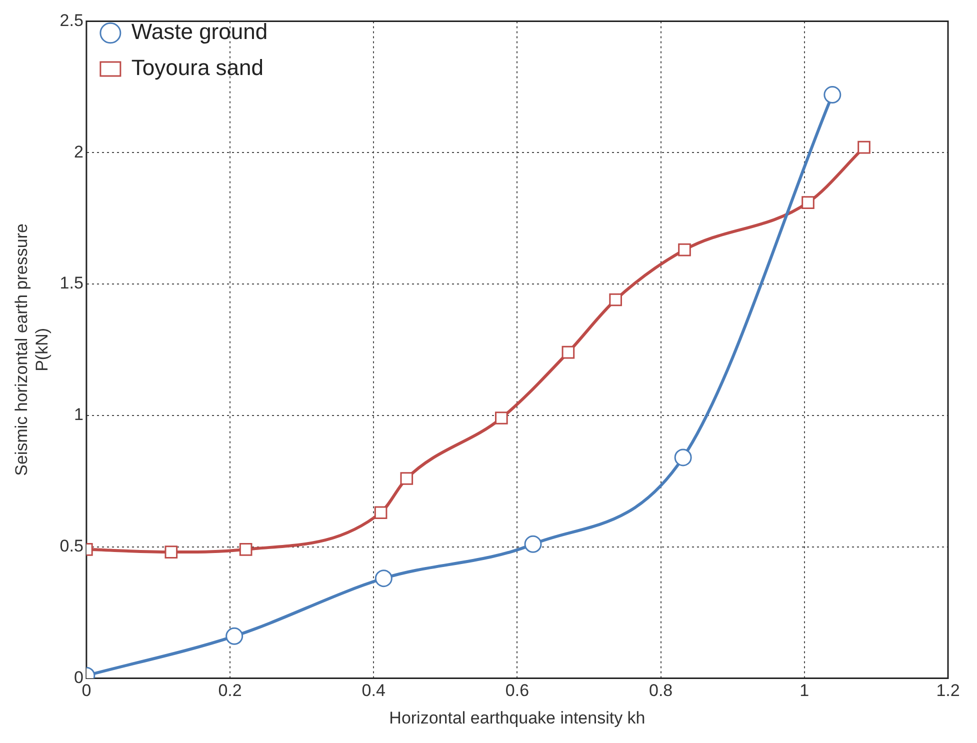  Describe the element at coordinates (660, 690) in the screenshot. I see `x-tick-label: 0.8` at that location.